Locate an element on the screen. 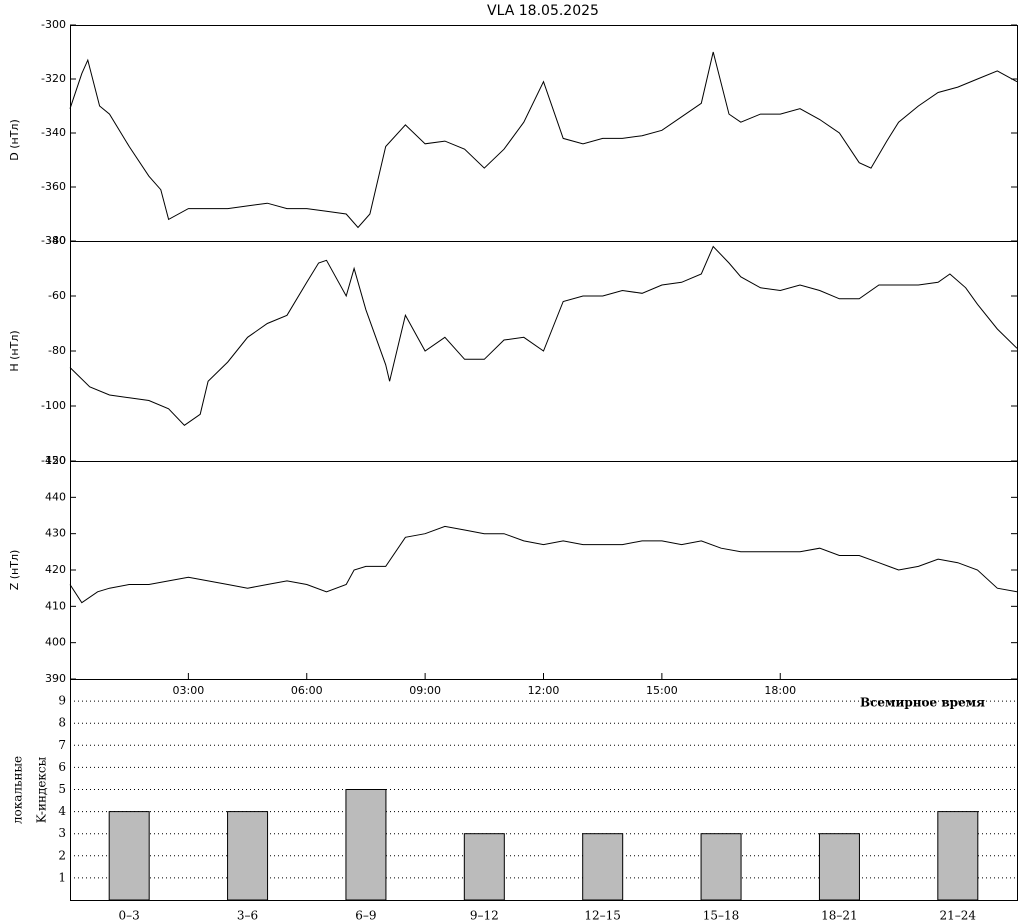  y-tick-label: -340 is located at coordinates (53, 132).